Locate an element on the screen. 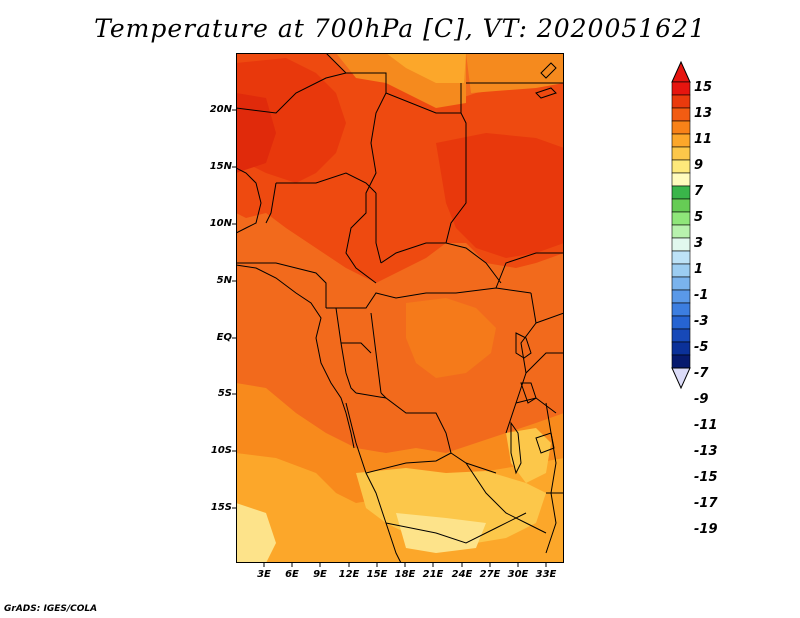 This screenshot has width=800, height=618. lon-label-21e: 21E is located at coordinates (433, 574).